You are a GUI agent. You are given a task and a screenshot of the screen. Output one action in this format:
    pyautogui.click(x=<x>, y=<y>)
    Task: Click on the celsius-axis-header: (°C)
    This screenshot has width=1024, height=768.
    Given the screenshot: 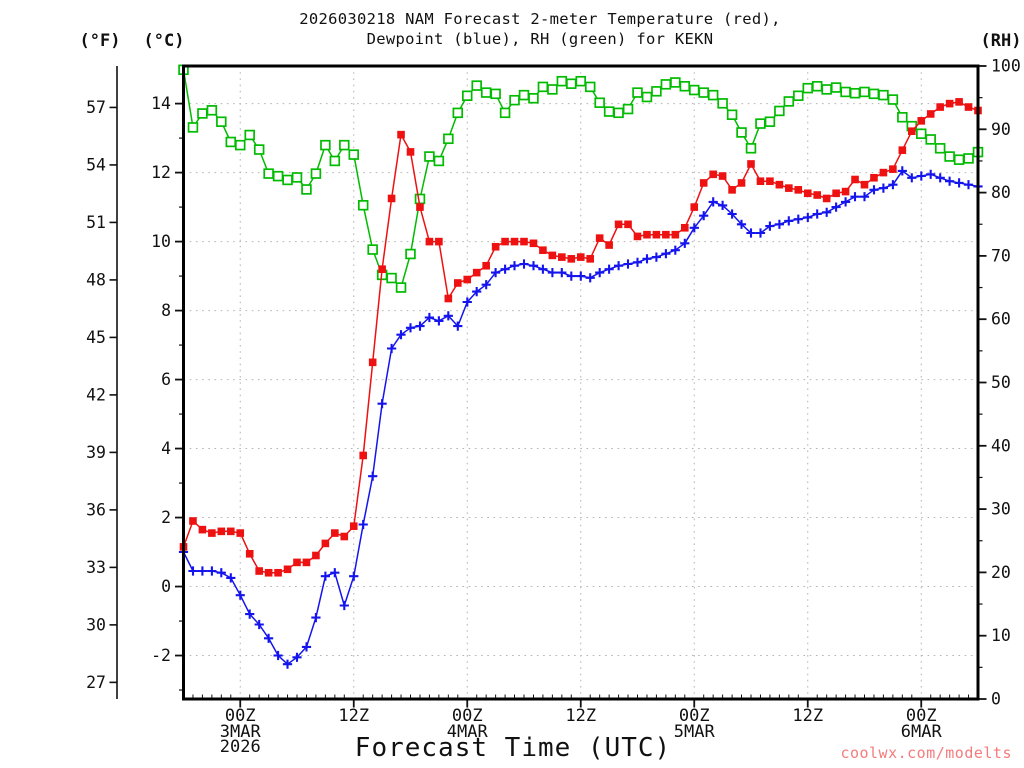 What is the action you would take?
    pyautogui.click(x=164, y=41)
    